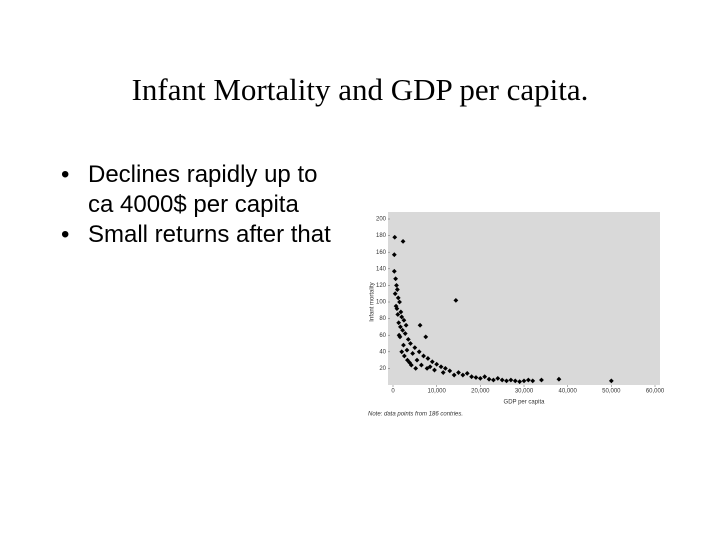 The image size is (720, 540). I want to click on x-tick-label: 50,000, so click(611, 392).